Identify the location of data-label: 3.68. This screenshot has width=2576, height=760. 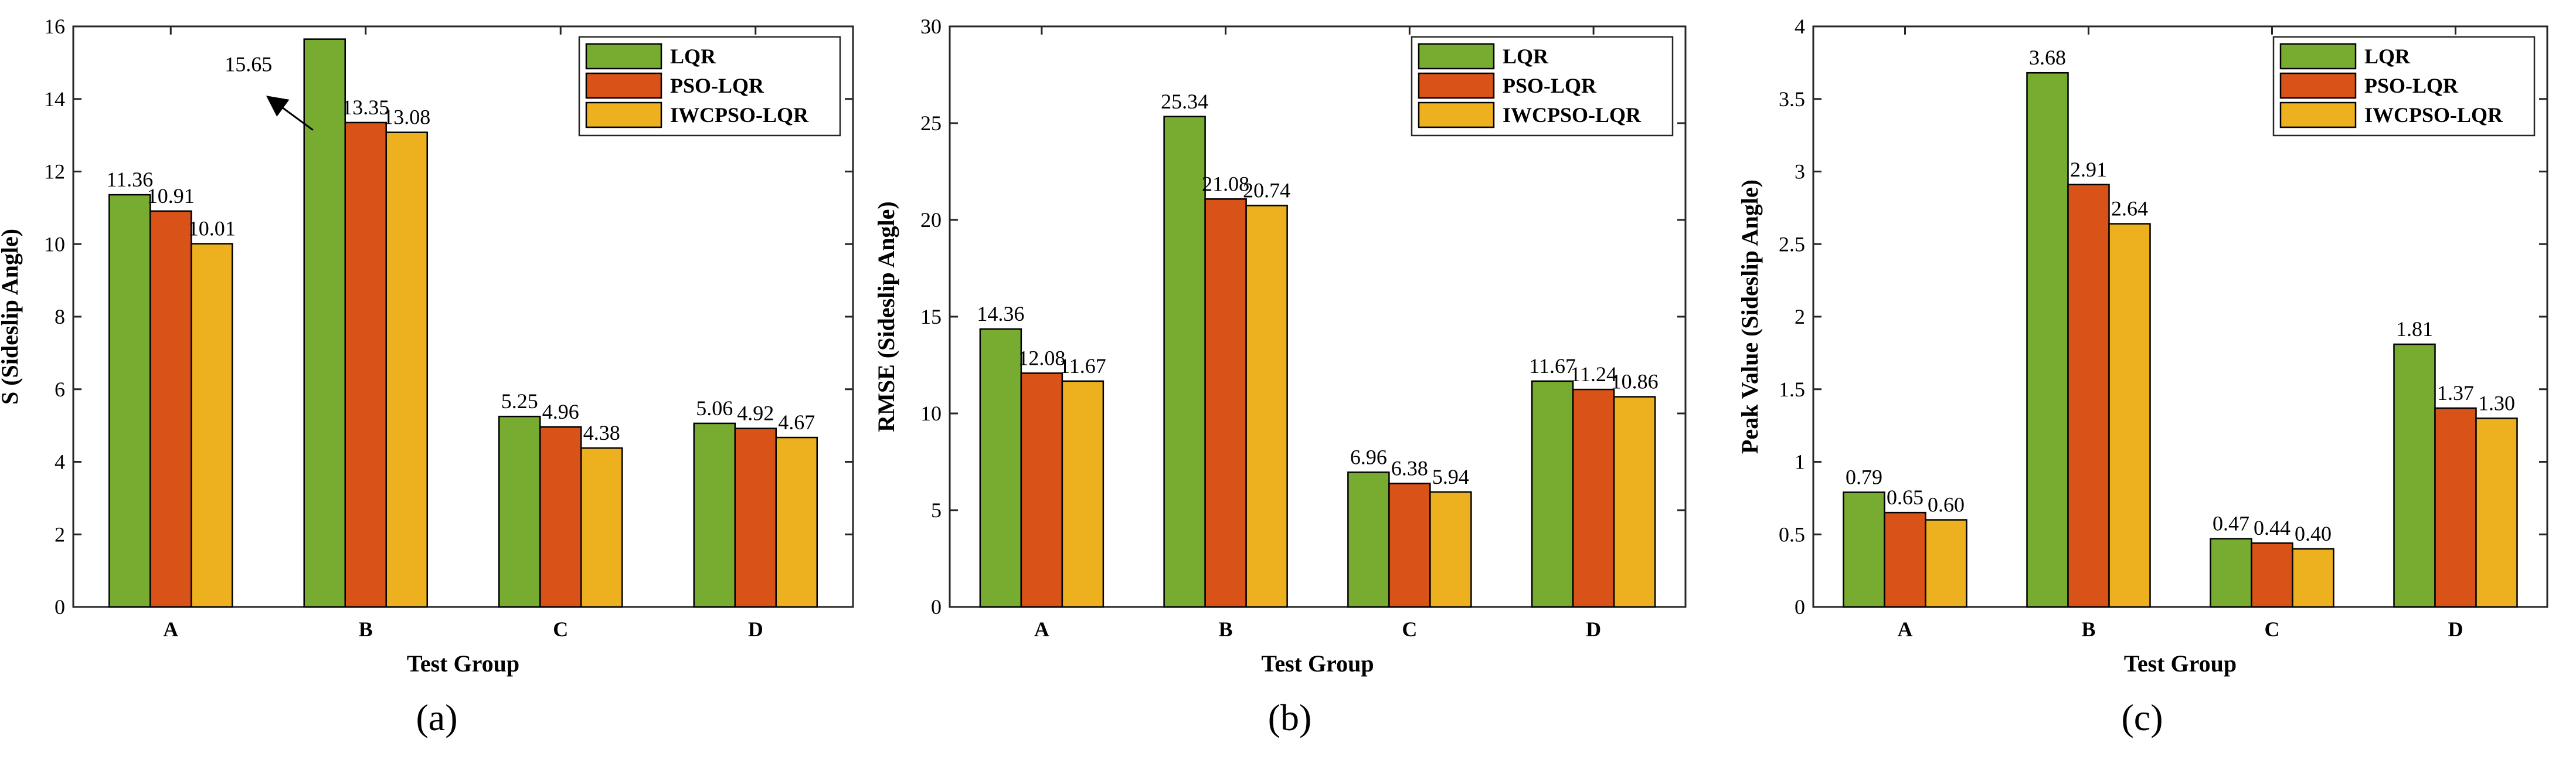
(2048, 58).